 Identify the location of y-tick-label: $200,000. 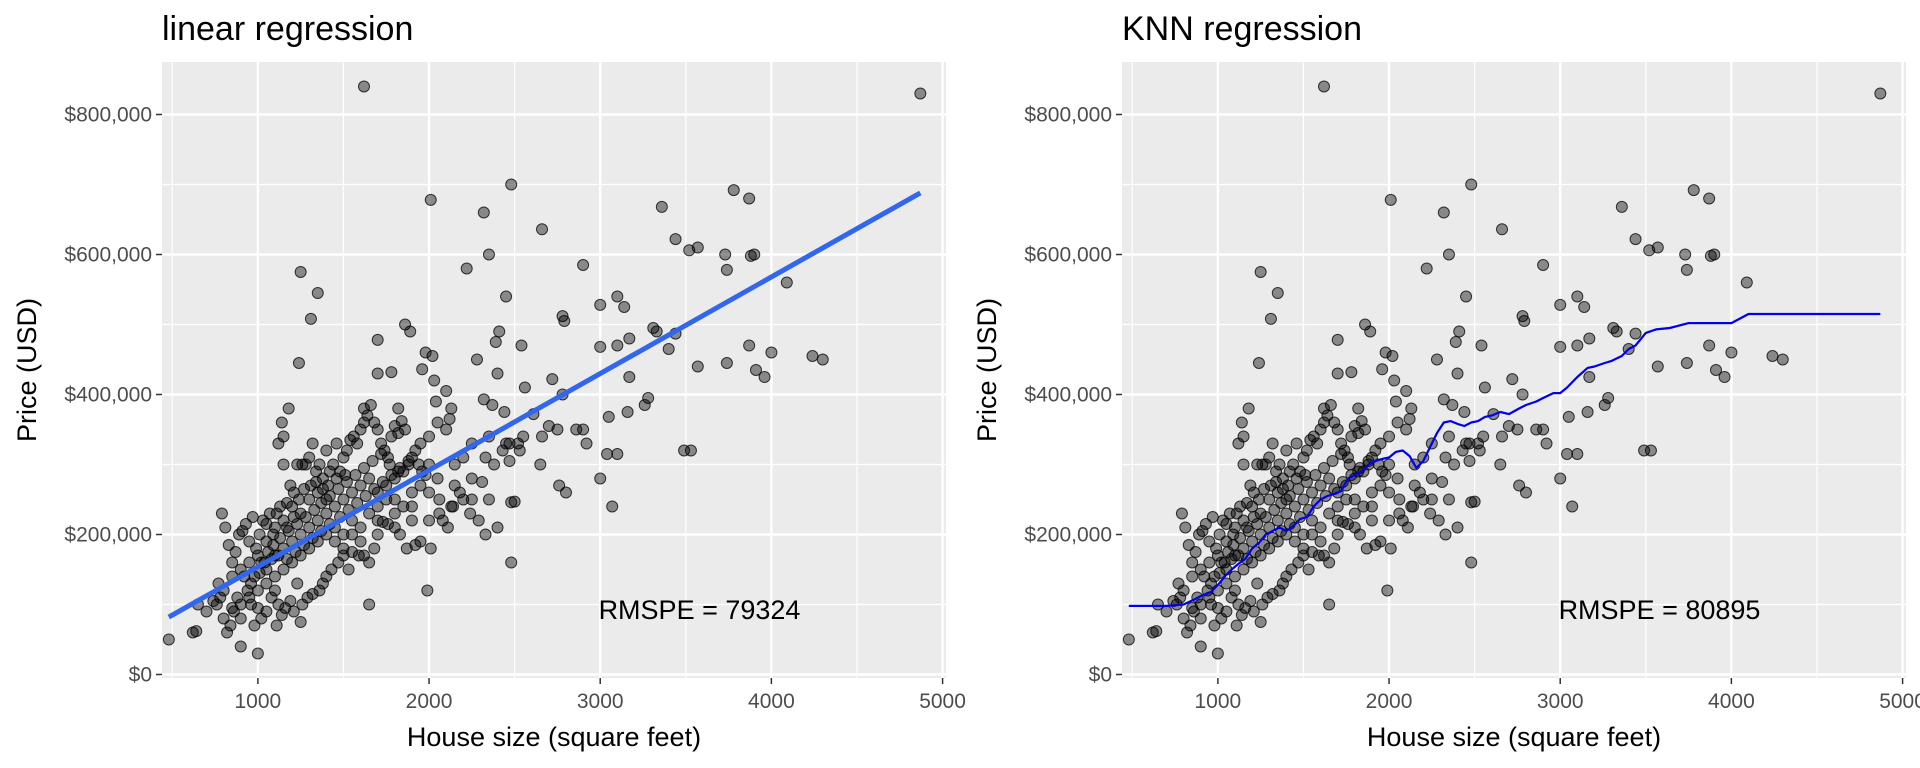
(108, 535).